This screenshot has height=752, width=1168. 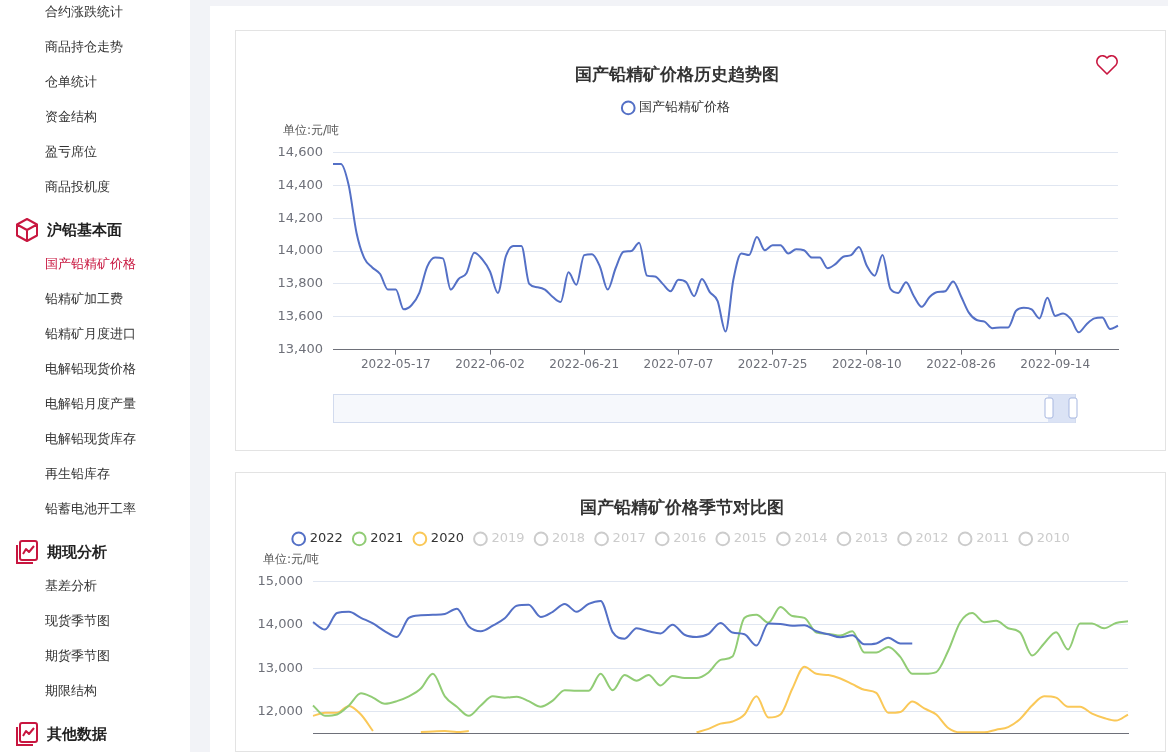 I want to click on text: 基差分析, so click(x=71, y=586).